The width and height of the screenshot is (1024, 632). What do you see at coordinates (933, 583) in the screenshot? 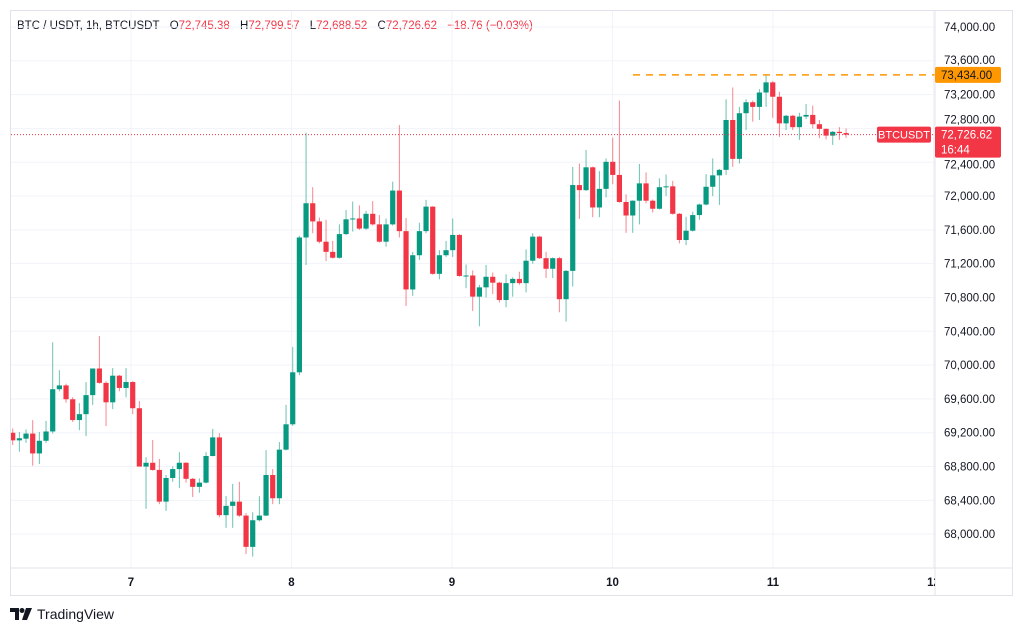
I see `time-tick-label: 12` at bounding box center [933, 583].